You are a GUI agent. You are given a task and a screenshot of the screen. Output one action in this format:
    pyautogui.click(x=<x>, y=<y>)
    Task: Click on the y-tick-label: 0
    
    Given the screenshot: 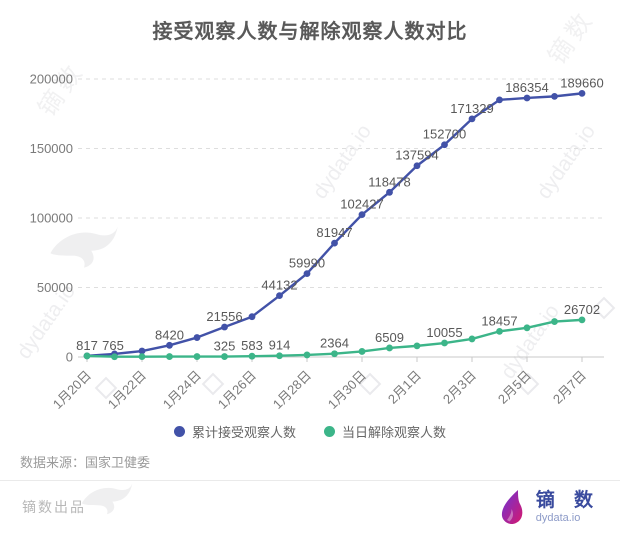 What is the action you would take?
    pyautogui.click(x=69, y=357)
    